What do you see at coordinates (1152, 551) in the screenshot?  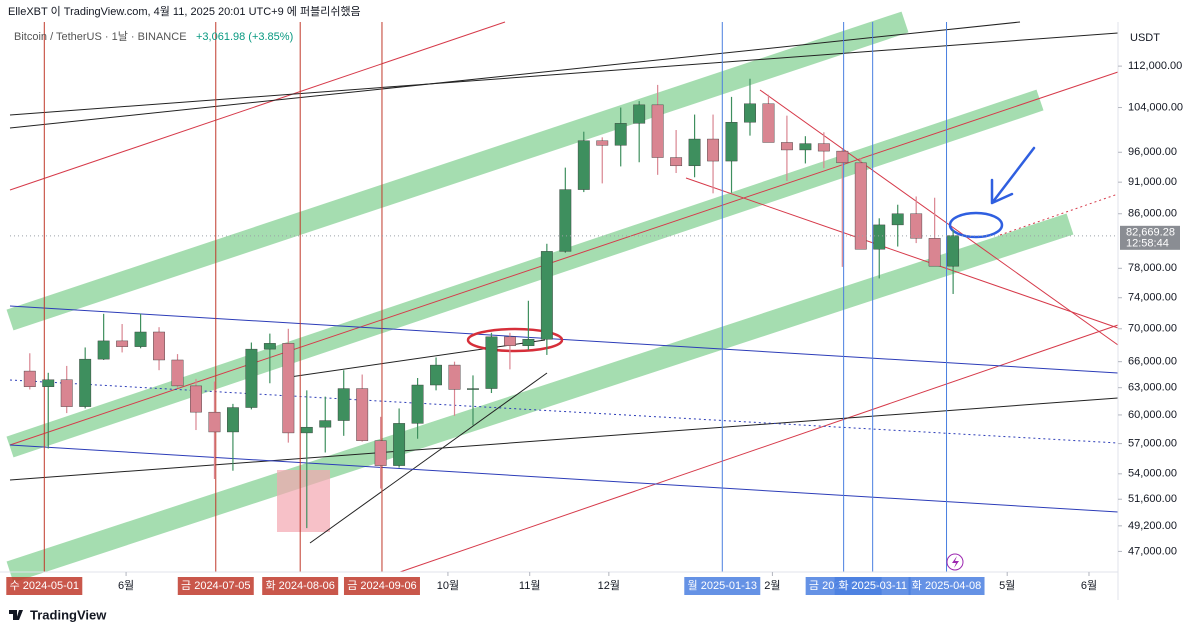 I see `y-tick-label: 47,000.00` at bounding box center [1152, 551].